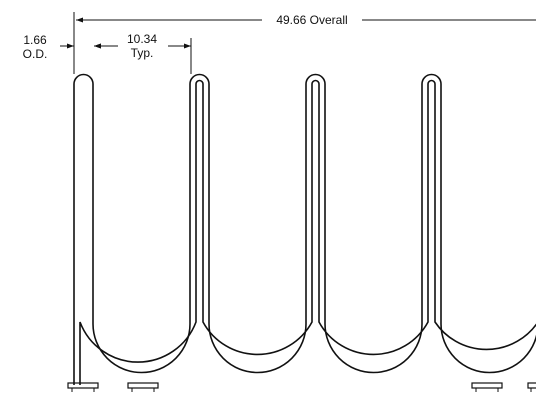  I want to click on od-label-unit: O.D., so click(35, 54).